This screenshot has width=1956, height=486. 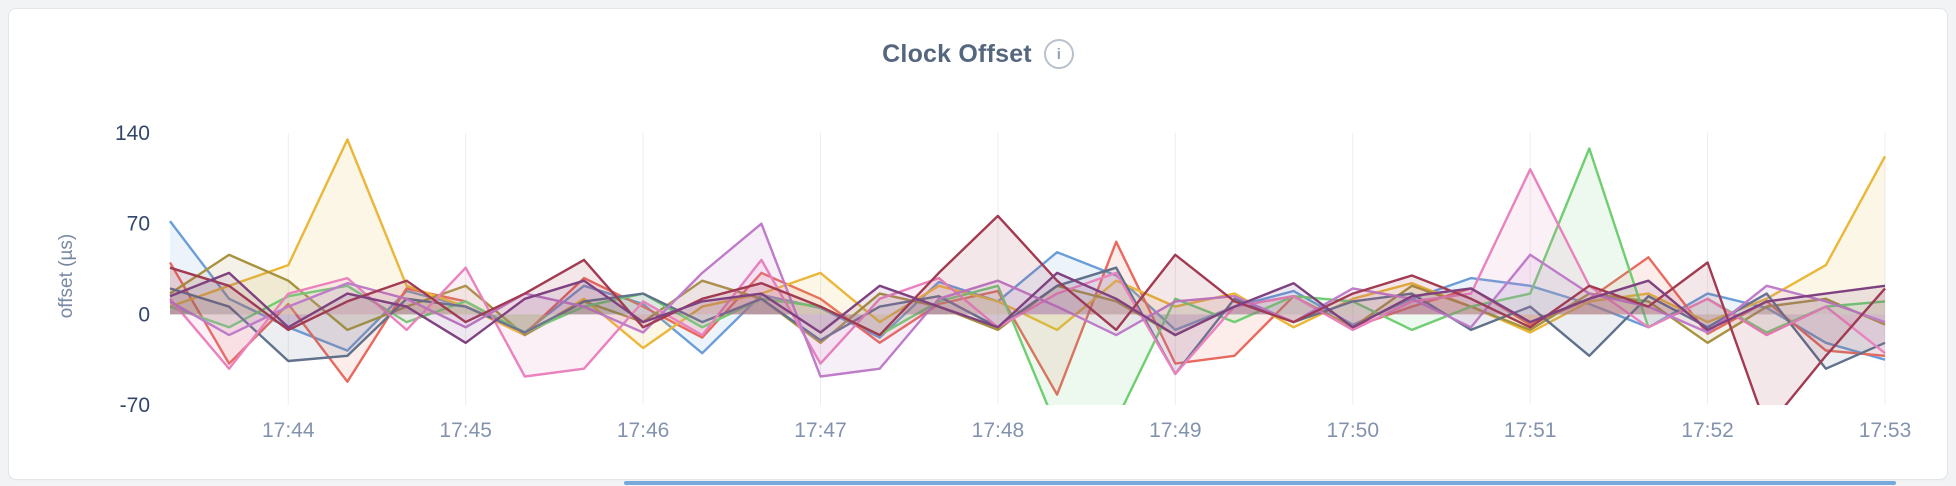 What do you see at coordinates (465, 430) in the screenshot?
I see `x-tick-label: 17:45` at bounding box center [465, 430].